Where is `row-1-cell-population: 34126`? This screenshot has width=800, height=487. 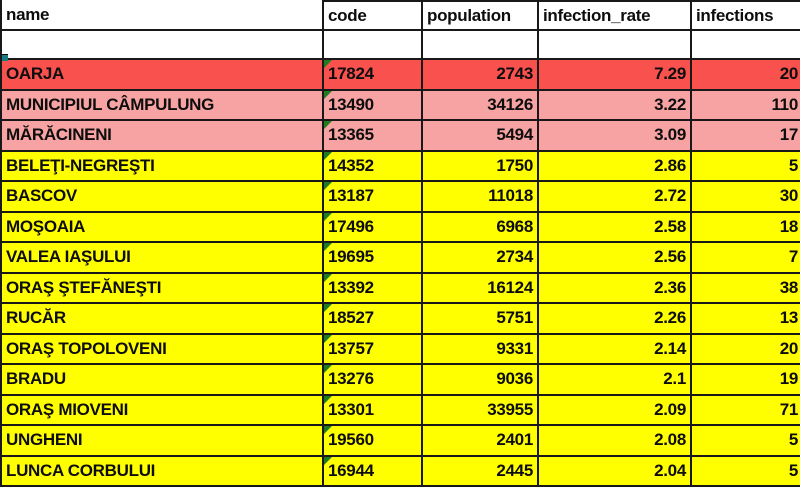
row-1-cell-population: 34126 is located at coordinates (481, 105).